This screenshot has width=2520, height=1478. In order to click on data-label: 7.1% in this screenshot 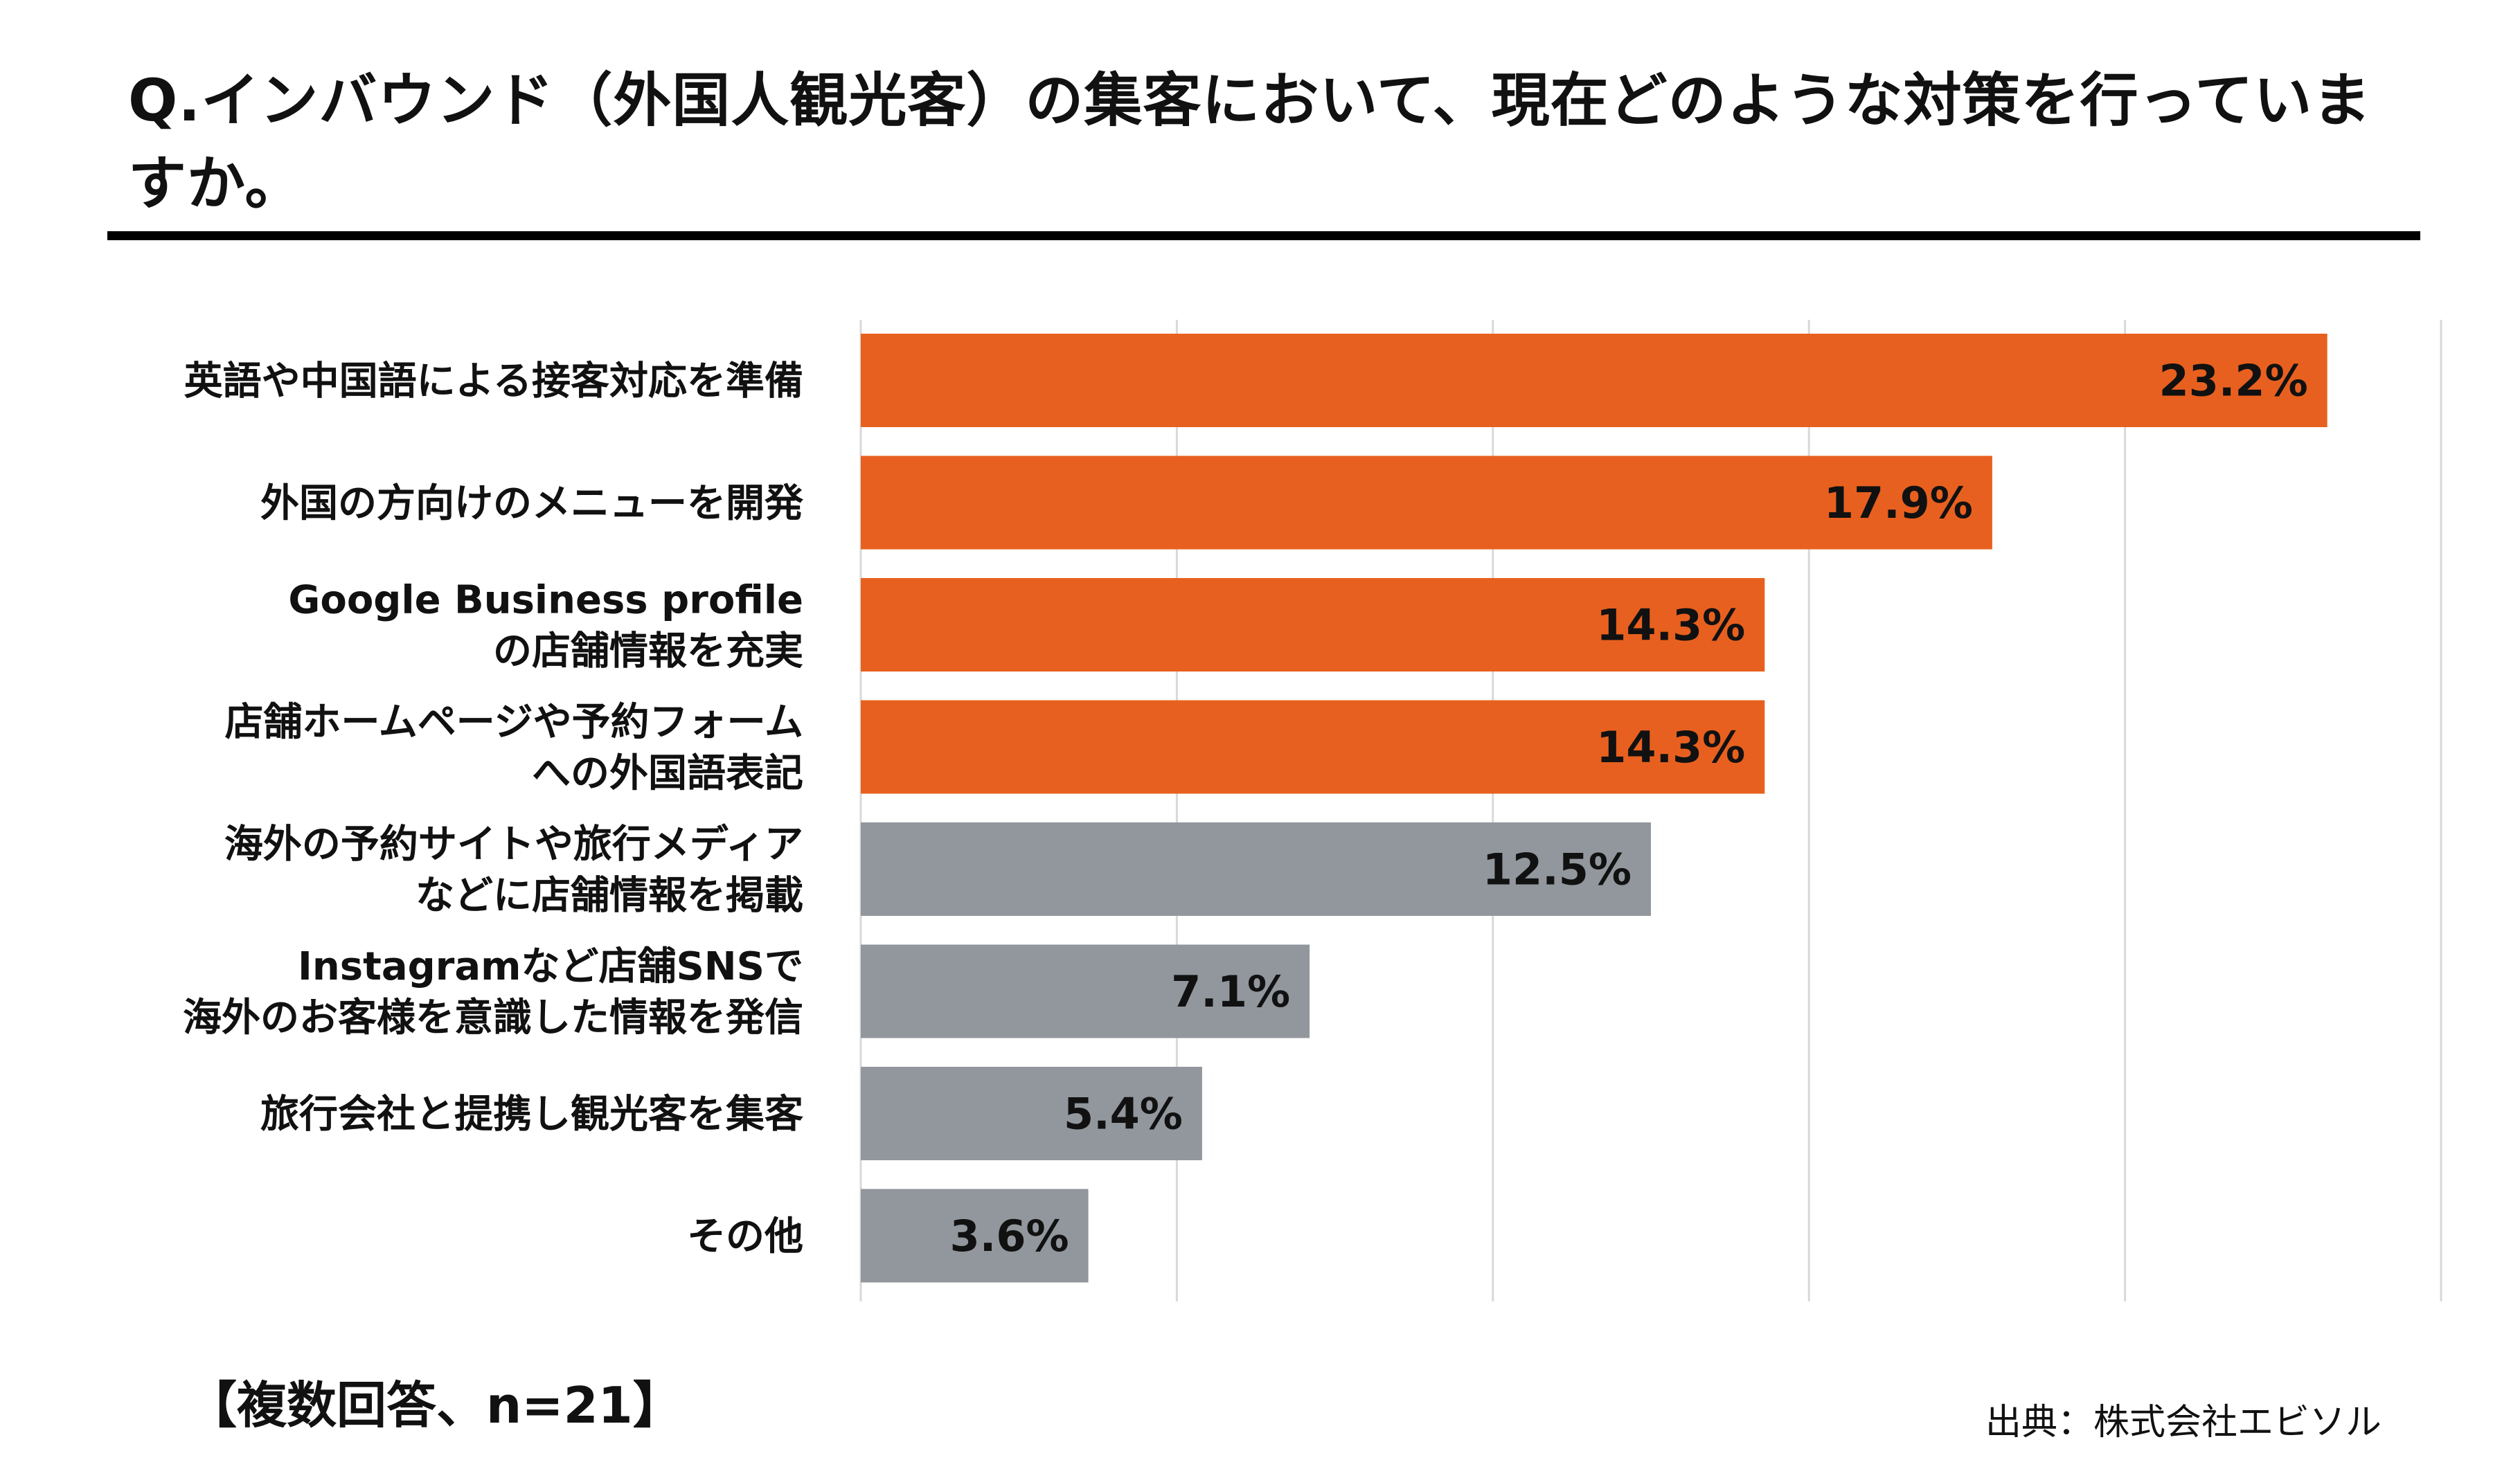, I will do `click(1230, 992)`.